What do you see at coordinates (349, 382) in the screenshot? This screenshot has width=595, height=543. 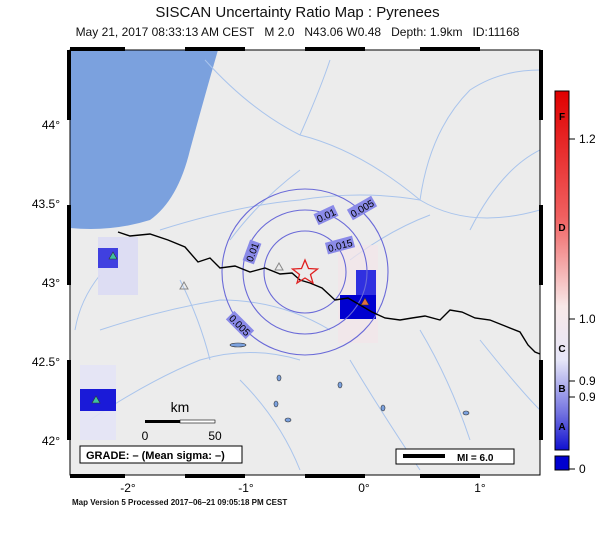 I see `lakes` at bounding box center [349, 382].